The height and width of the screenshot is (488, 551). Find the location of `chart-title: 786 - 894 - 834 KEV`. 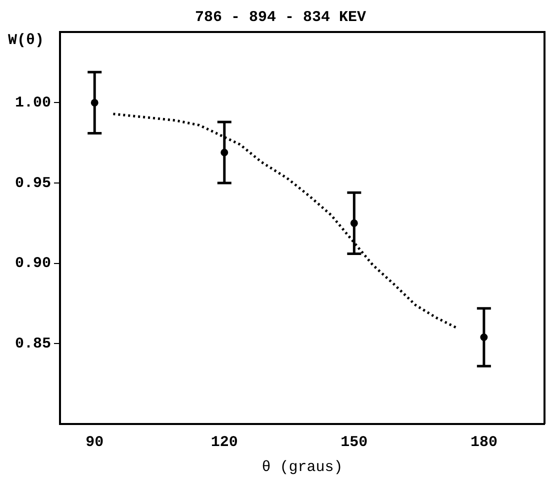

chart-title: 786 - 894 - 834 KEV is located at coordinates (280, 17).